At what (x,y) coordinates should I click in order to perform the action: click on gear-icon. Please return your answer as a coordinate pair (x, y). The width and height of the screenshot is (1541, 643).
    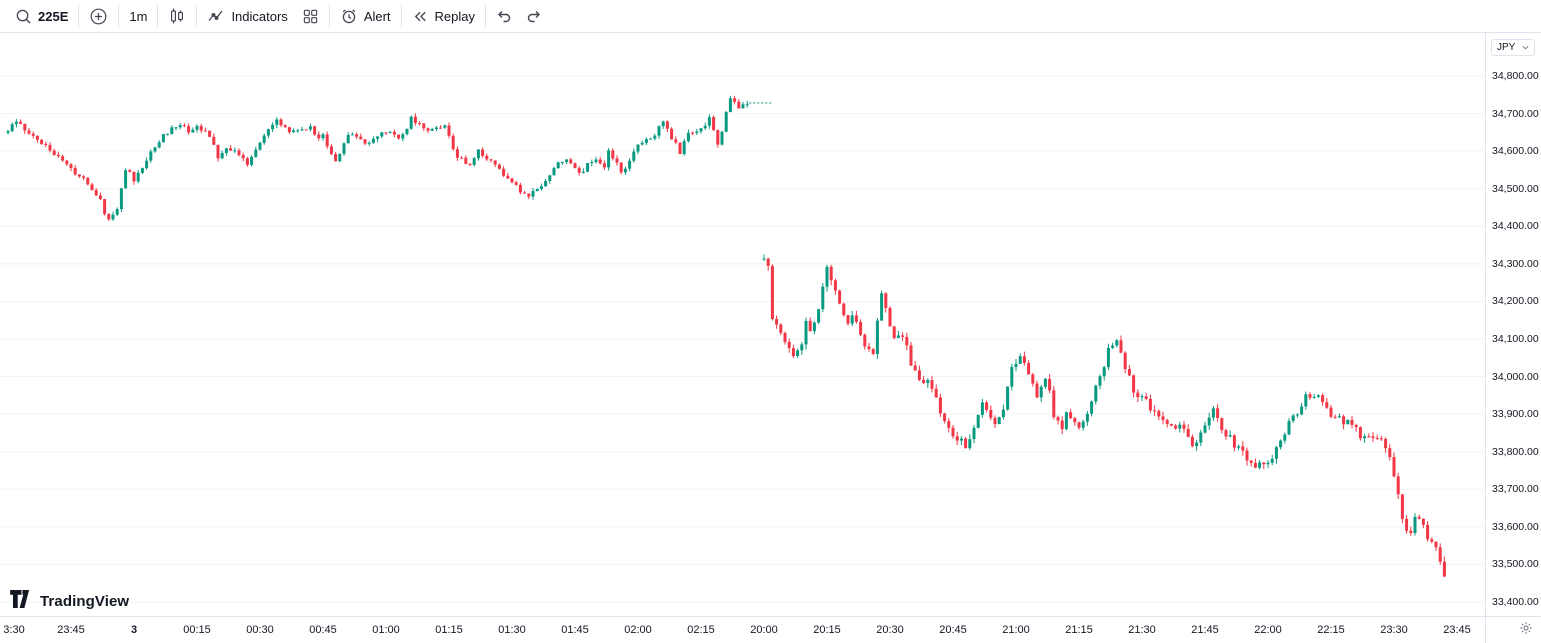
    Looking at the image, I should click on (1526, 630).